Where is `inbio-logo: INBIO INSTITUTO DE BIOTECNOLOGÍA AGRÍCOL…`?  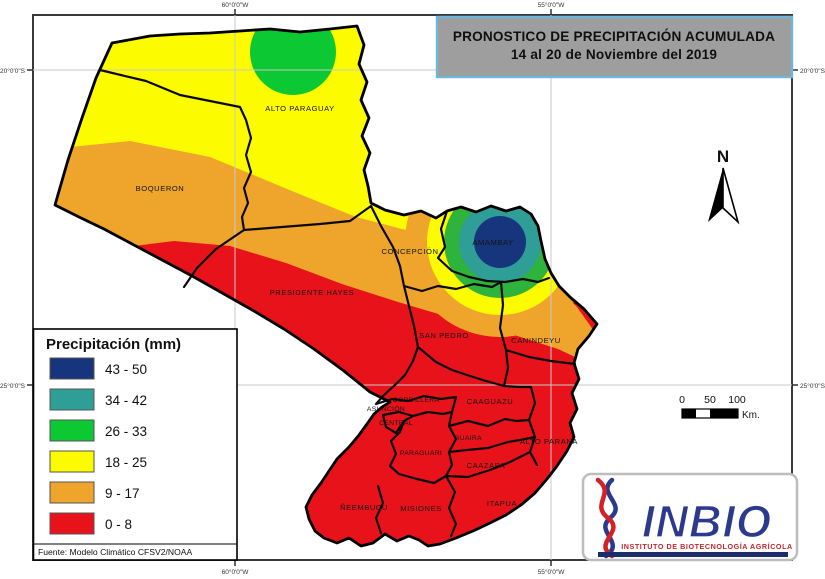
inbio-logo: INBIO INSTITUTO DE BIOTECNOLOGÍA AGRÍCOL… is located at coordinates (690, 517).